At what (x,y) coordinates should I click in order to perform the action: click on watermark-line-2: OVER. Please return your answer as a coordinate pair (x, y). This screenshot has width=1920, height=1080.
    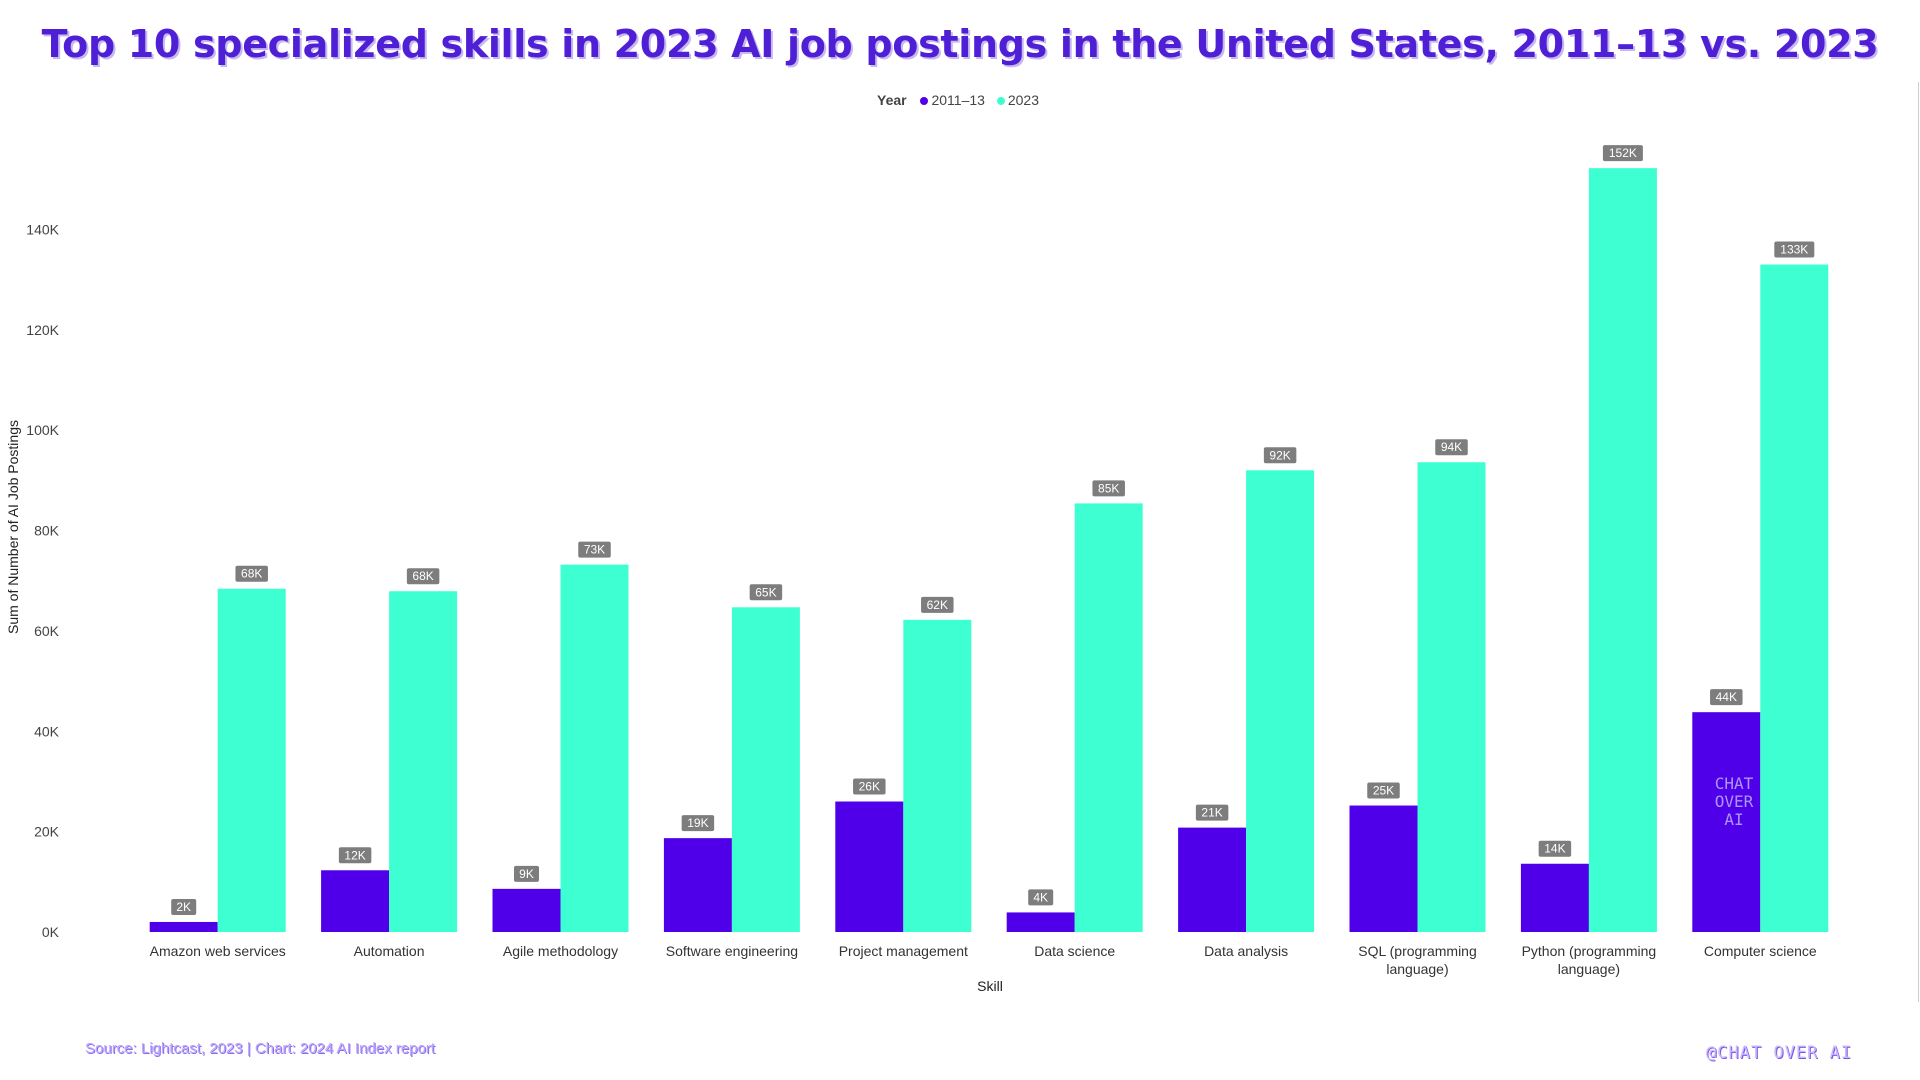
    Looking at the image, I should click on (1734, 801).